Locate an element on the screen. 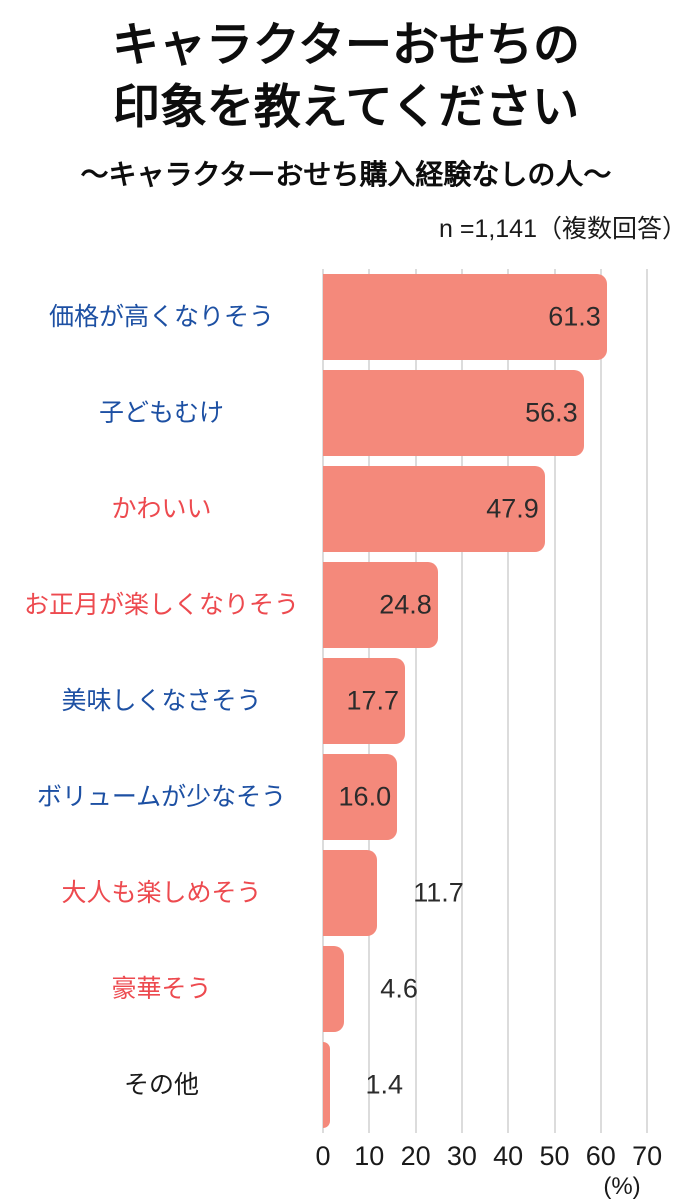  x-axis-tick: 0 is located at coordinates (323, 1156).